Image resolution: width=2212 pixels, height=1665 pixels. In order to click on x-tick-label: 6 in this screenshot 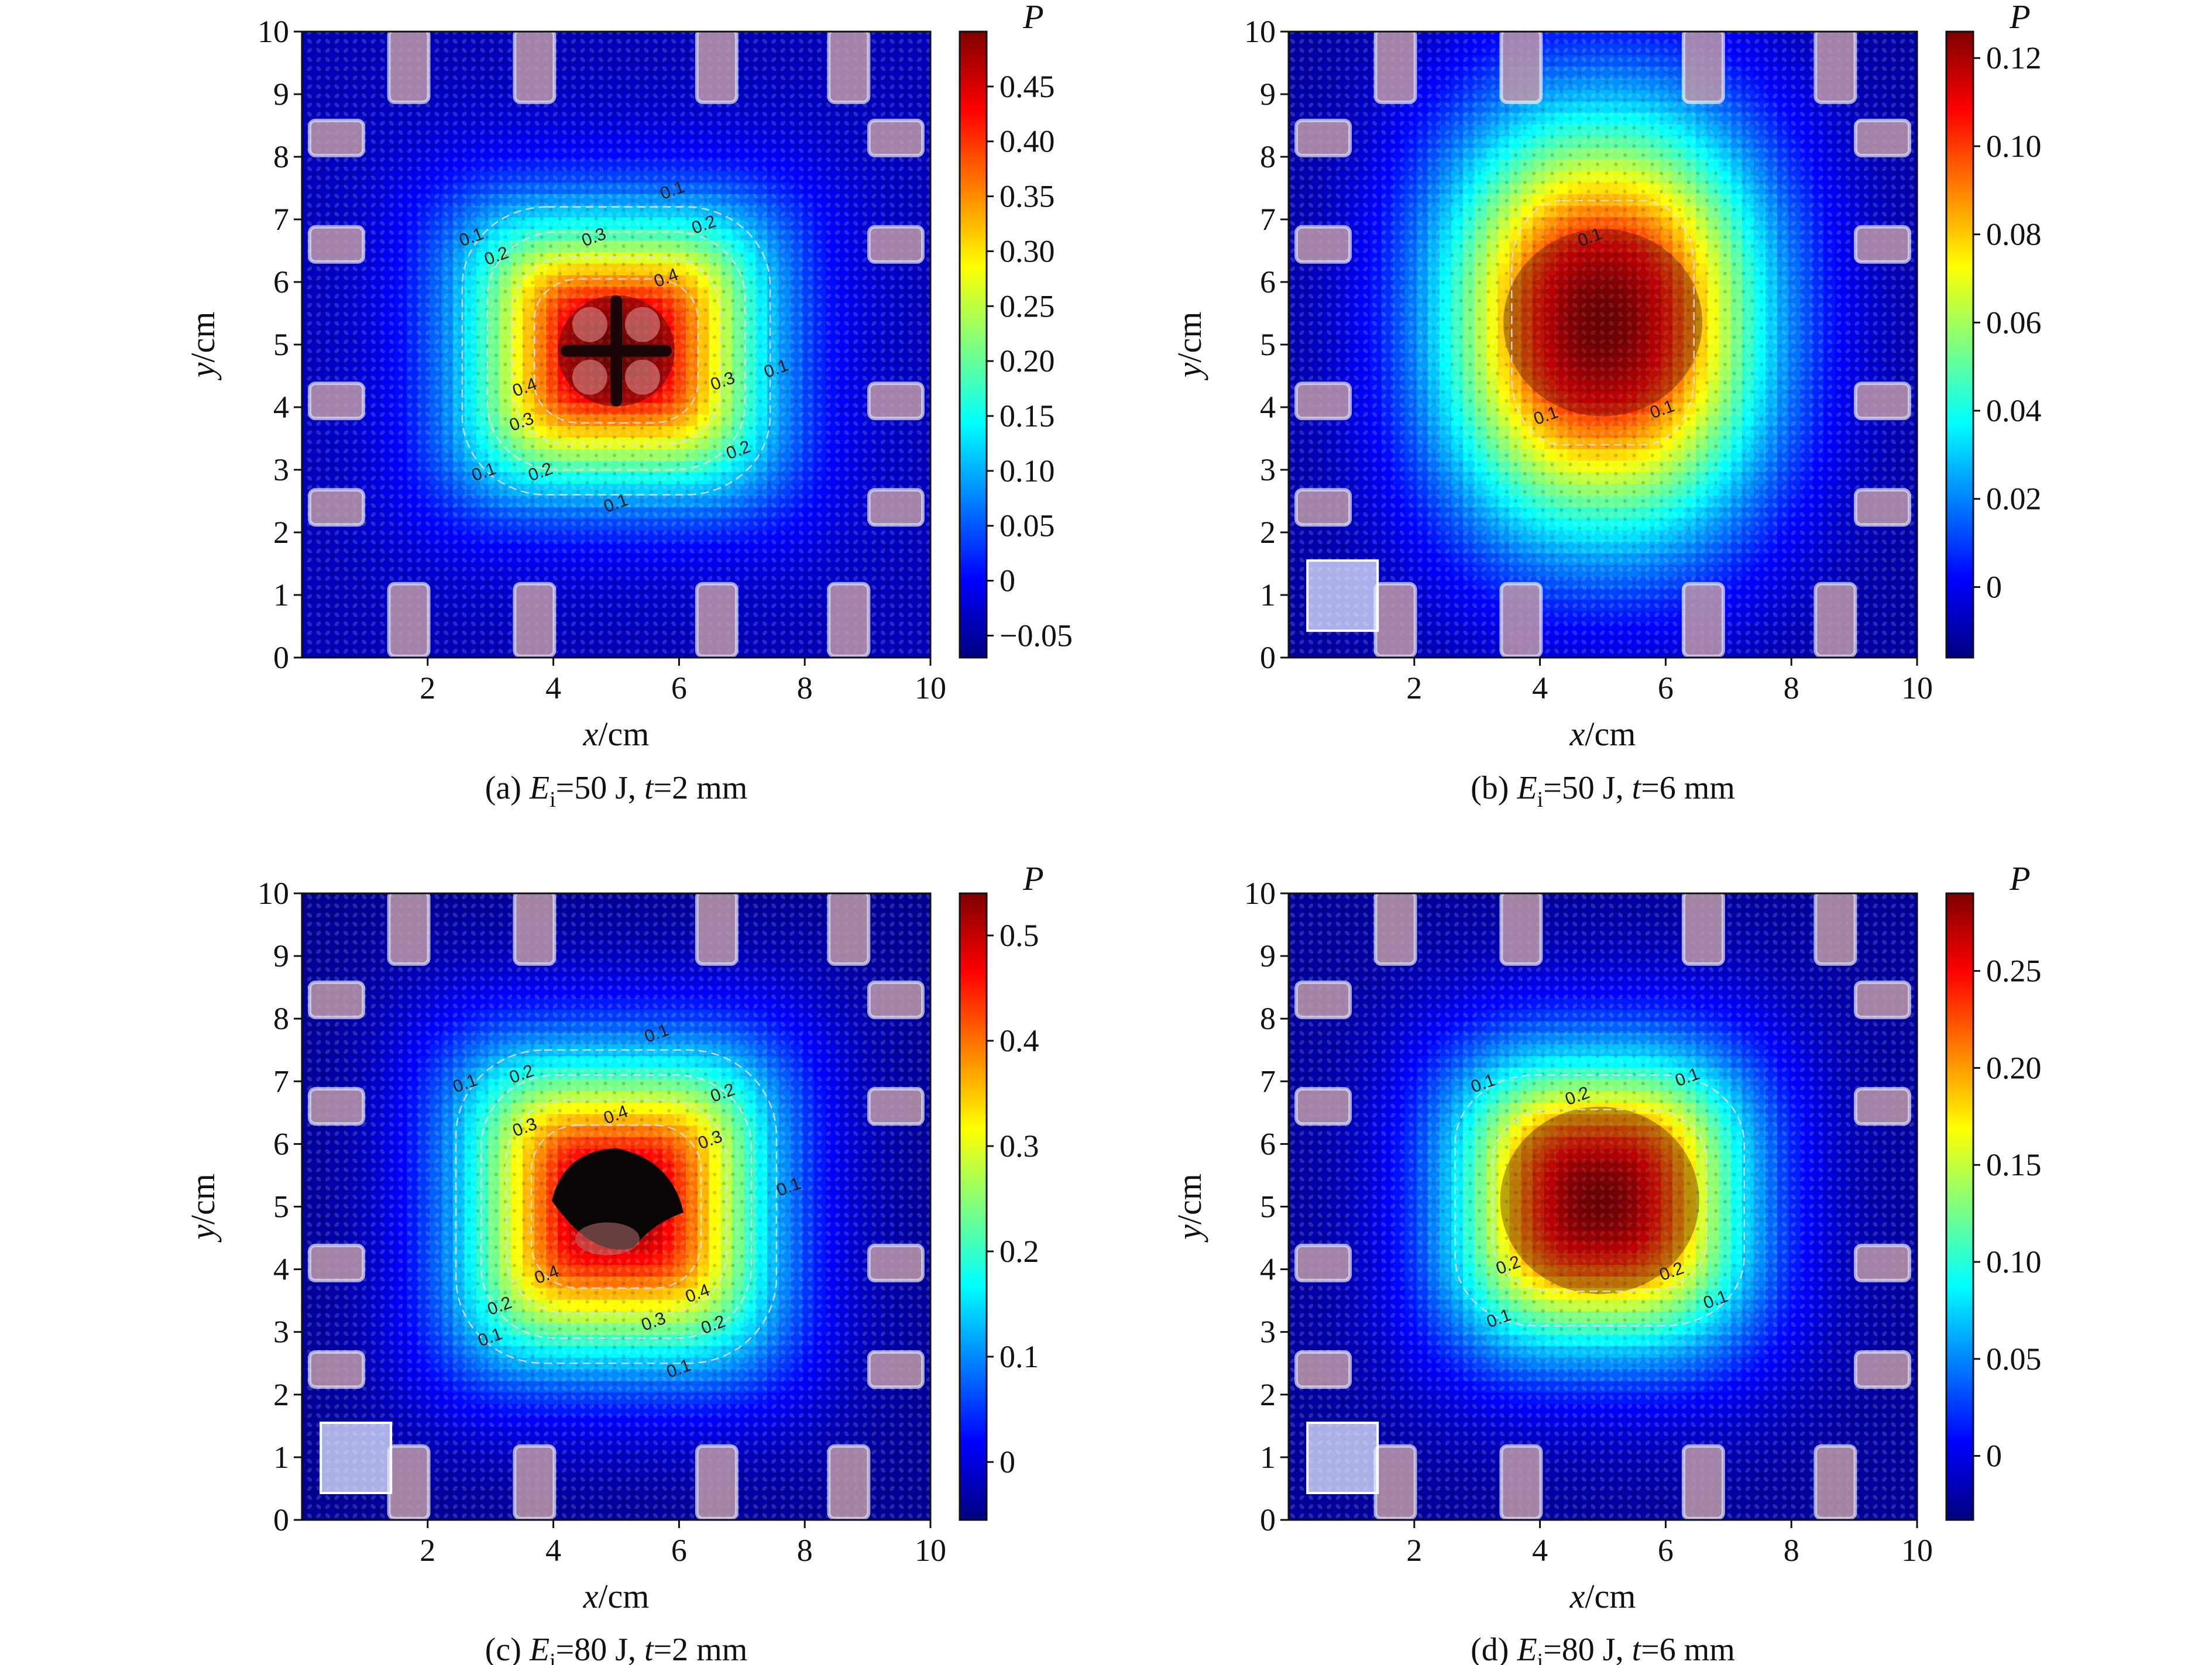, I will do `click(679, 688)`.